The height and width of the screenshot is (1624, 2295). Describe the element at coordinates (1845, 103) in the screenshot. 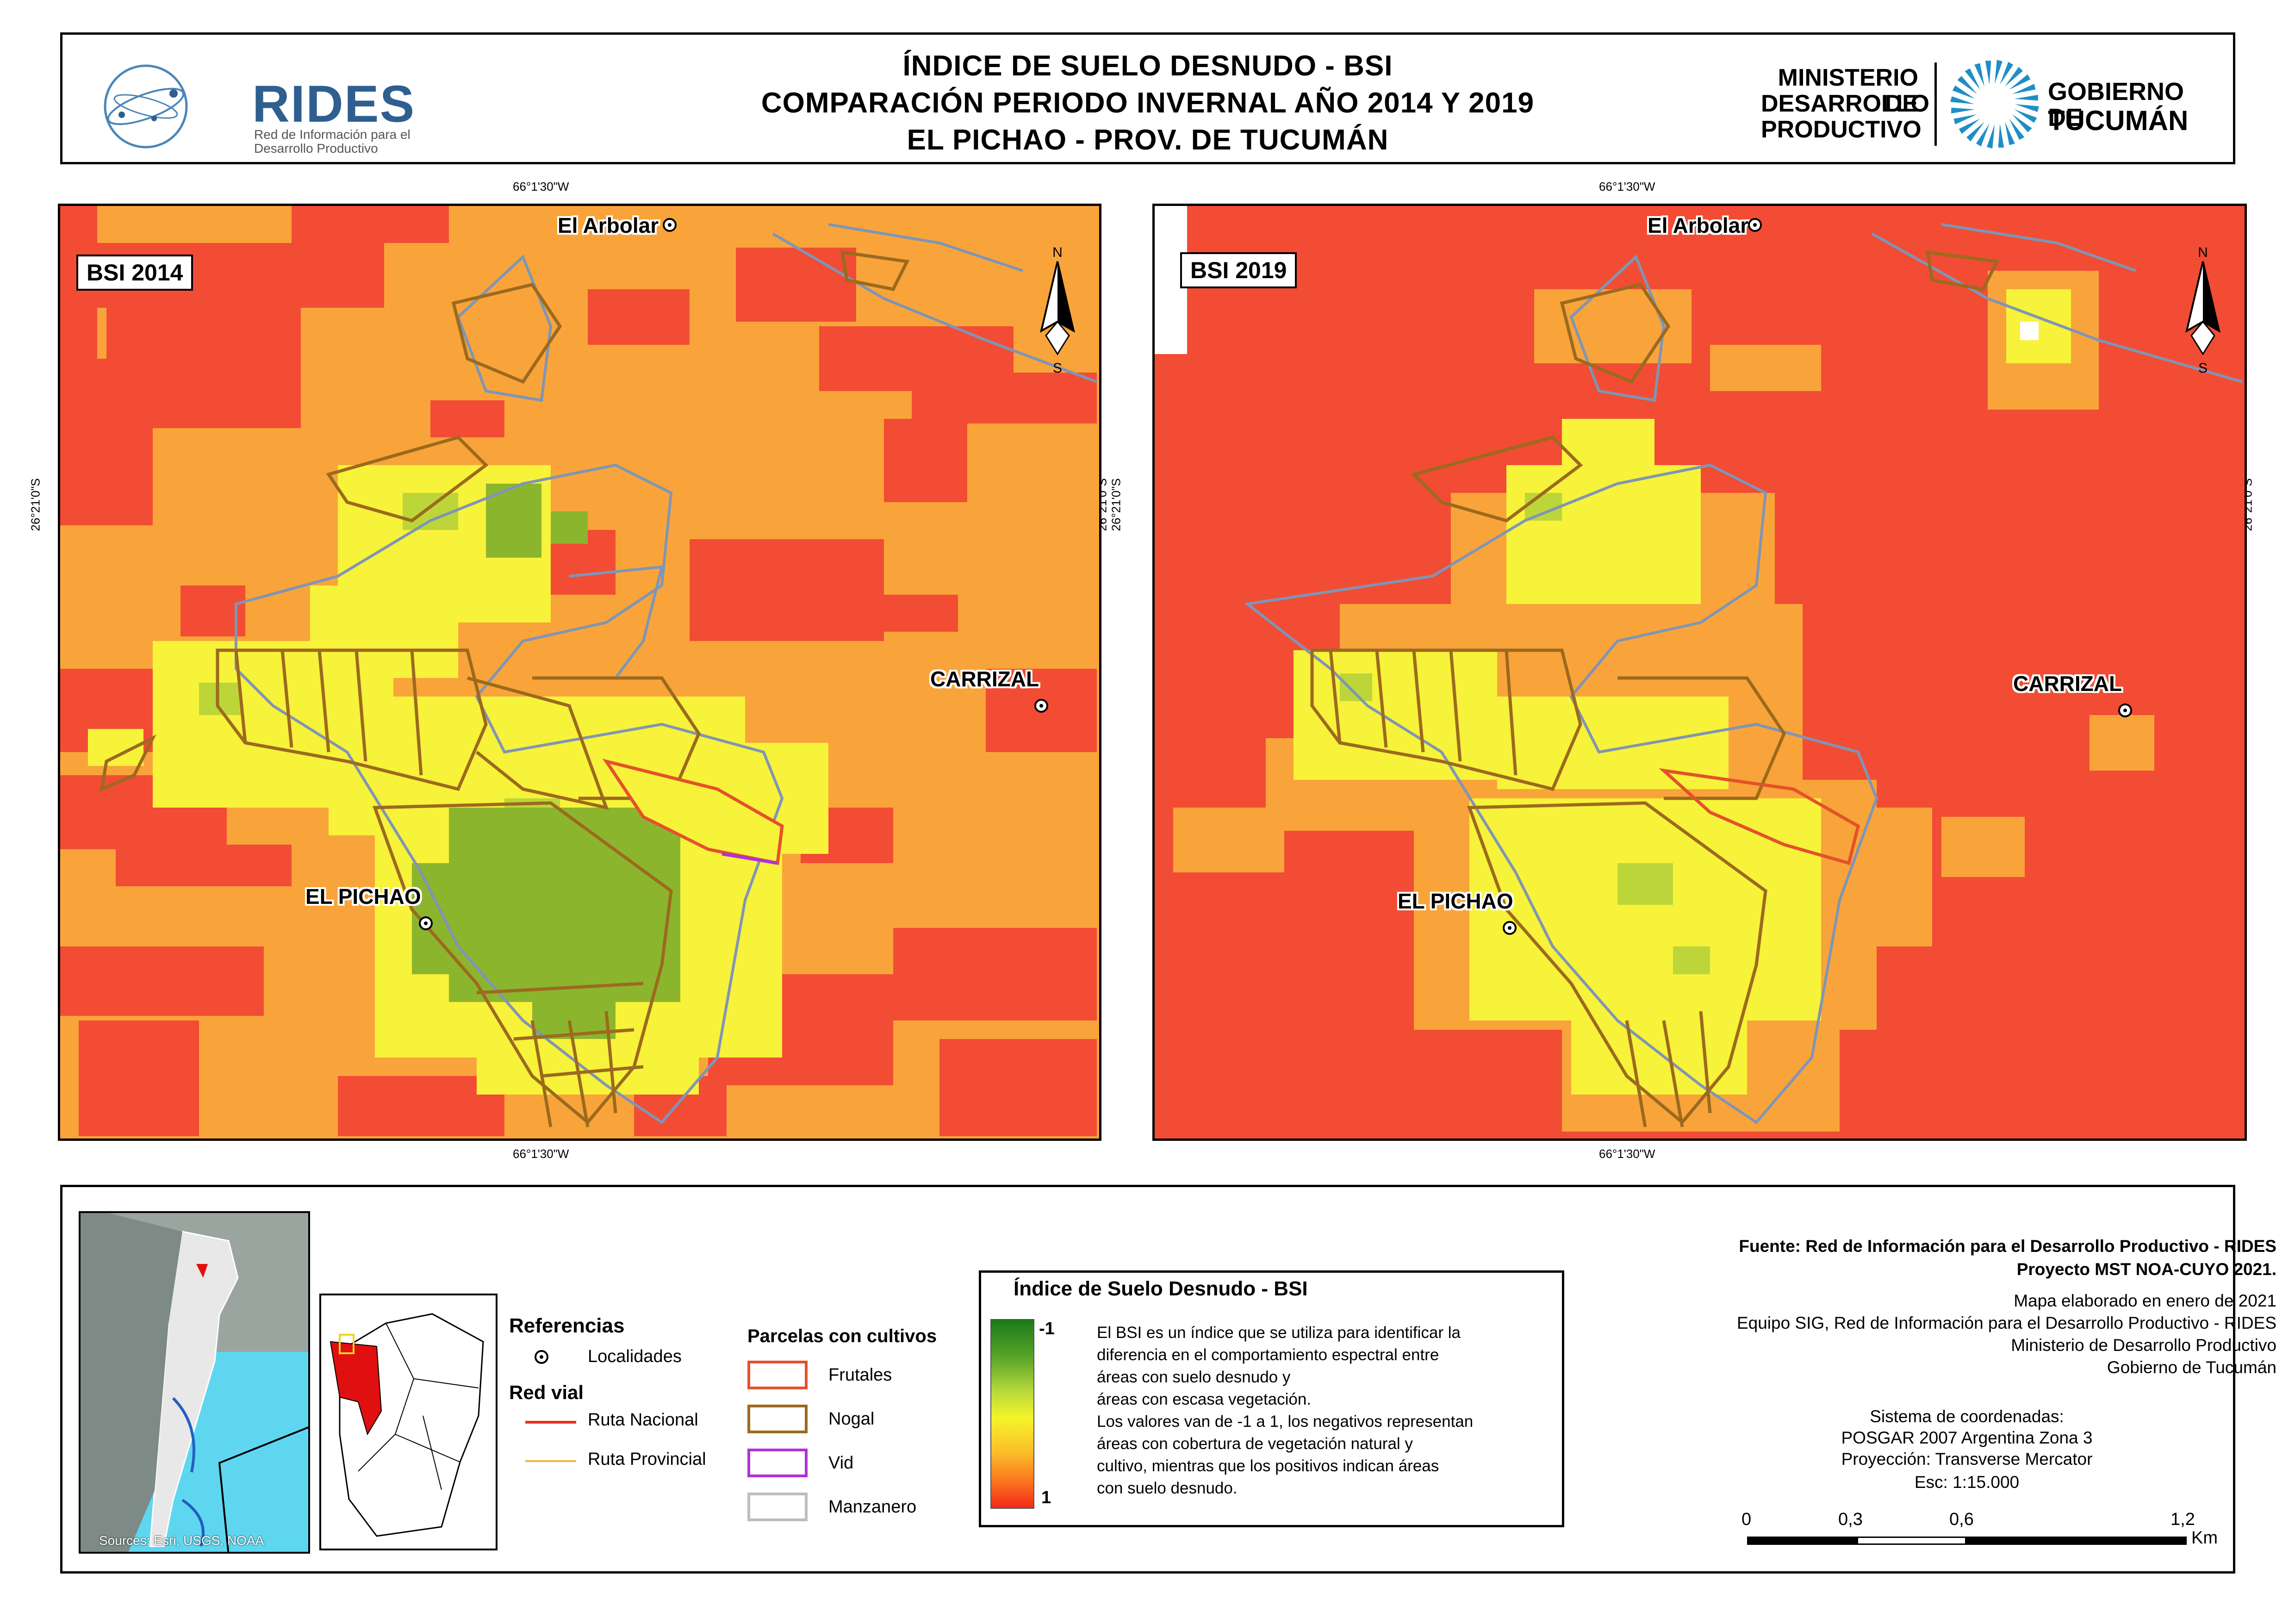

I see `ministry-line-2: DESARROLLO` at that location.